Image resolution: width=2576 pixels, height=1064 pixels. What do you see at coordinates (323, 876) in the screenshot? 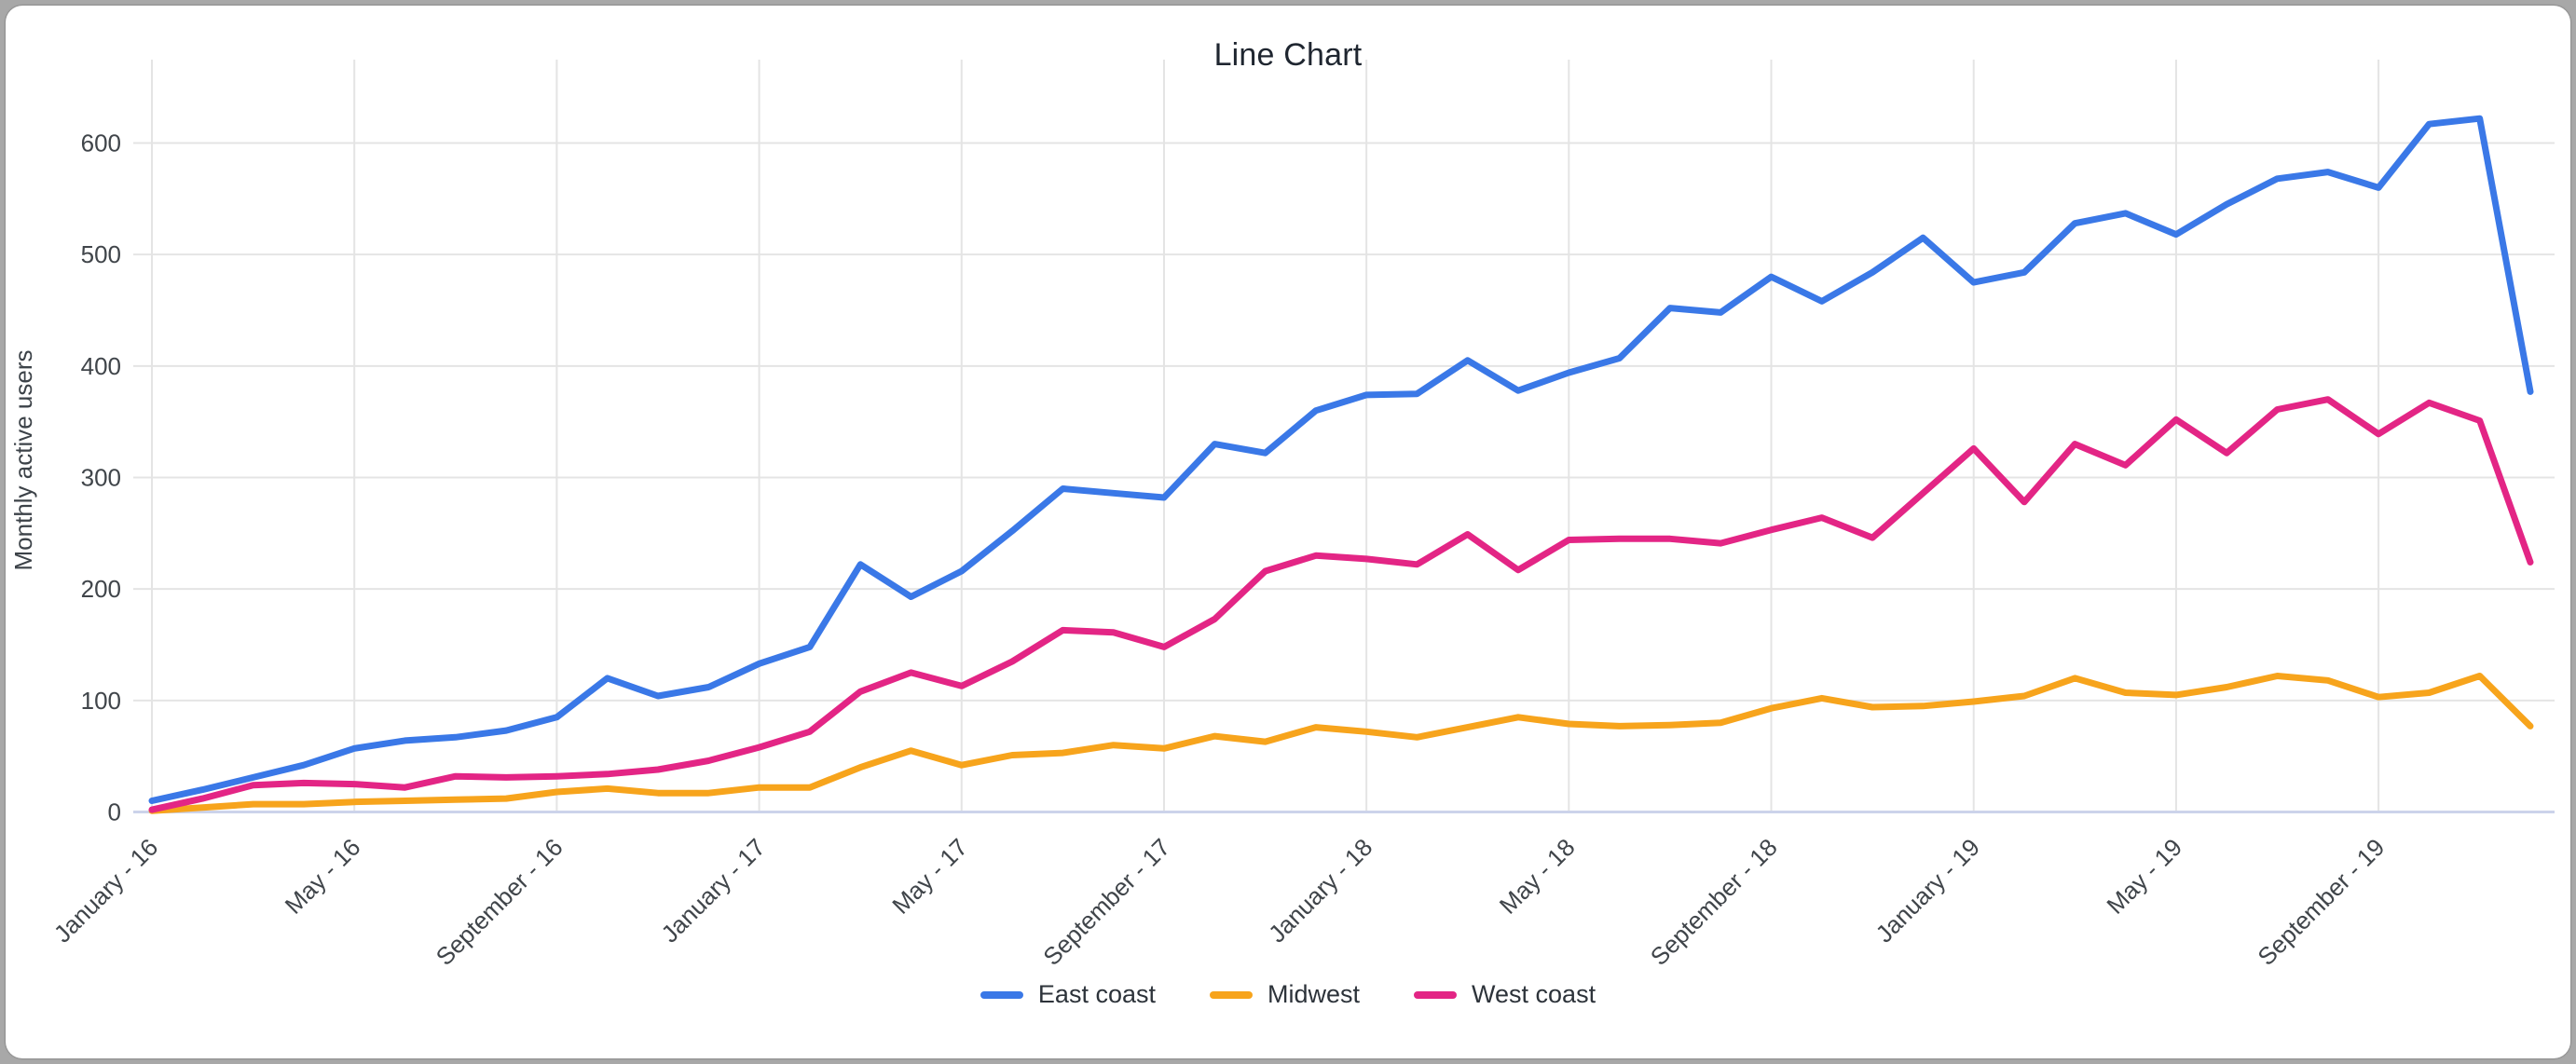
I see `x-tick-label: May - 16` at bounding box center [323, 876].